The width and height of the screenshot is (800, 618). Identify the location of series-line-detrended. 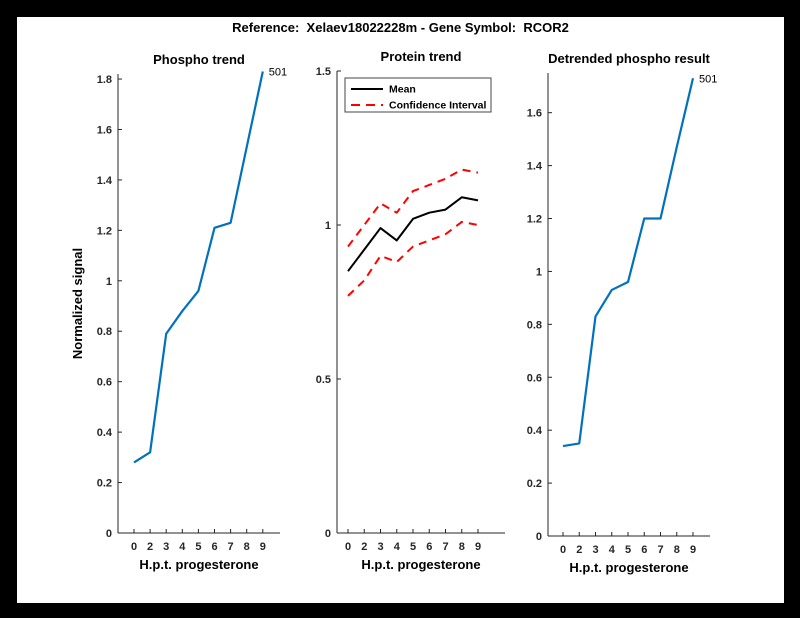
(628, 263).